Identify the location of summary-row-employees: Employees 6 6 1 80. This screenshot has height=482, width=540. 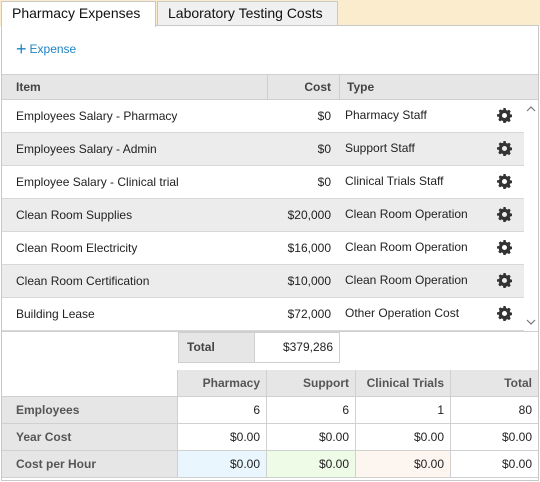
(270, 410).